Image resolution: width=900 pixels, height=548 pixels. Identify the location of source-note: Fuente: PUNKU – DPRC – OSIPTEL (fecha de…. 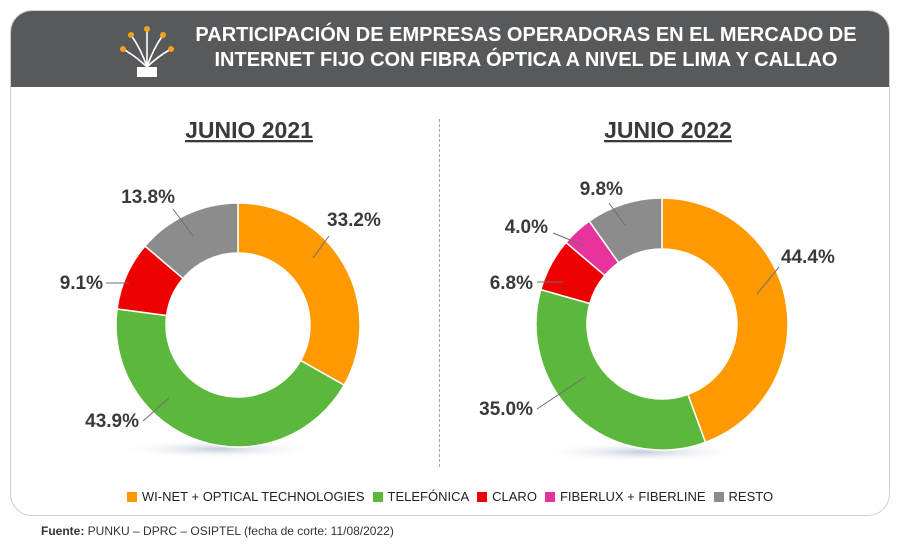
(217, 531).